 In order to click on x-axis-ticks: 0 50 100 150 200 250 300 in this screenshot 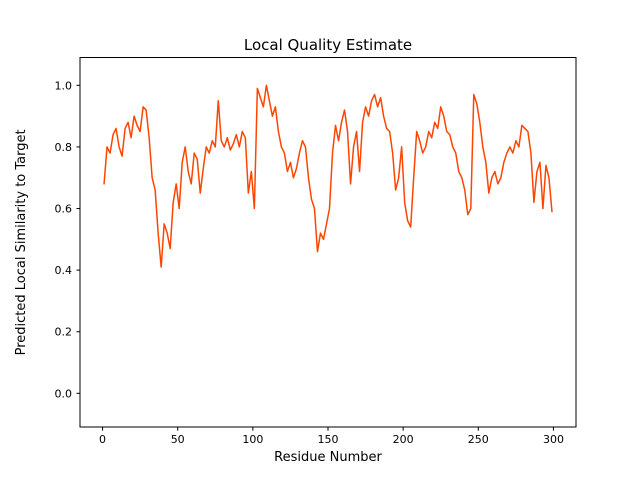, I will do `click(331, 436)`.